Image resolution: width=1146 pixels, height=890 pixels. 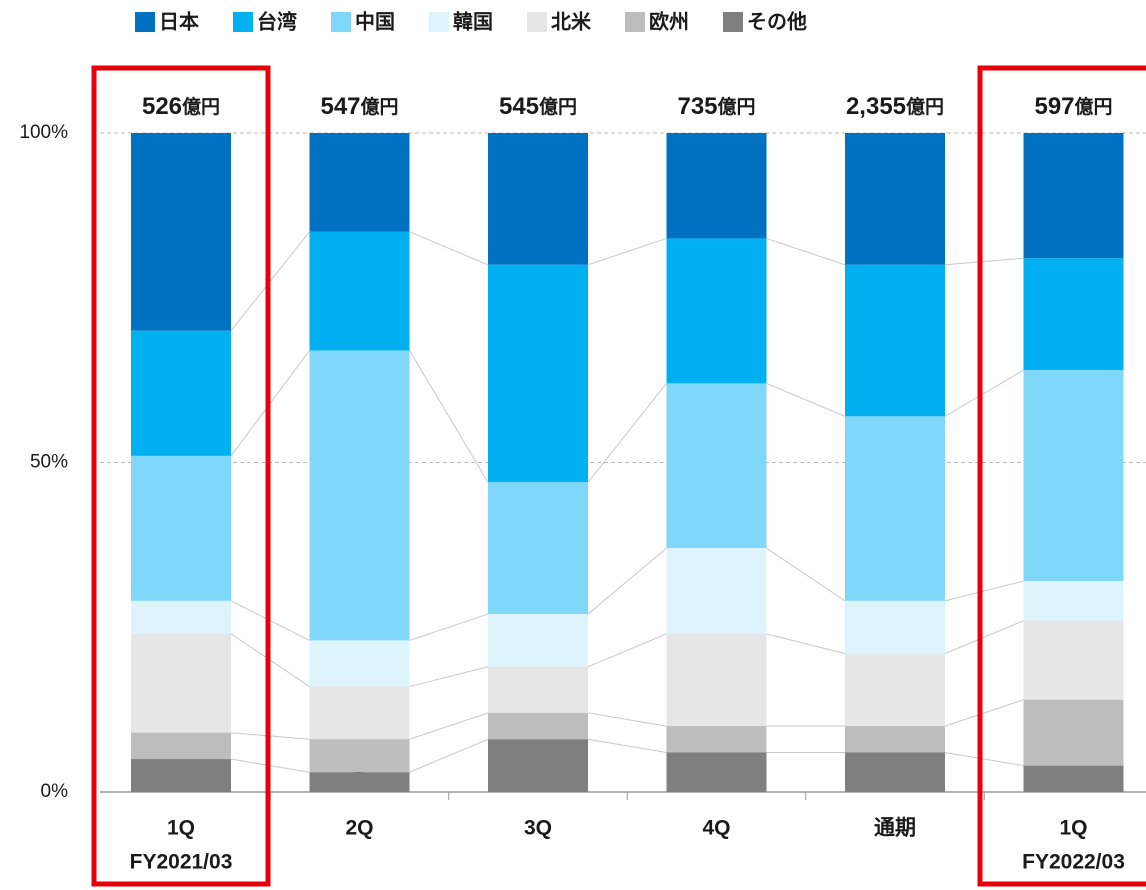 I want to click on total-value: 597, so click(x=1054, y=106).